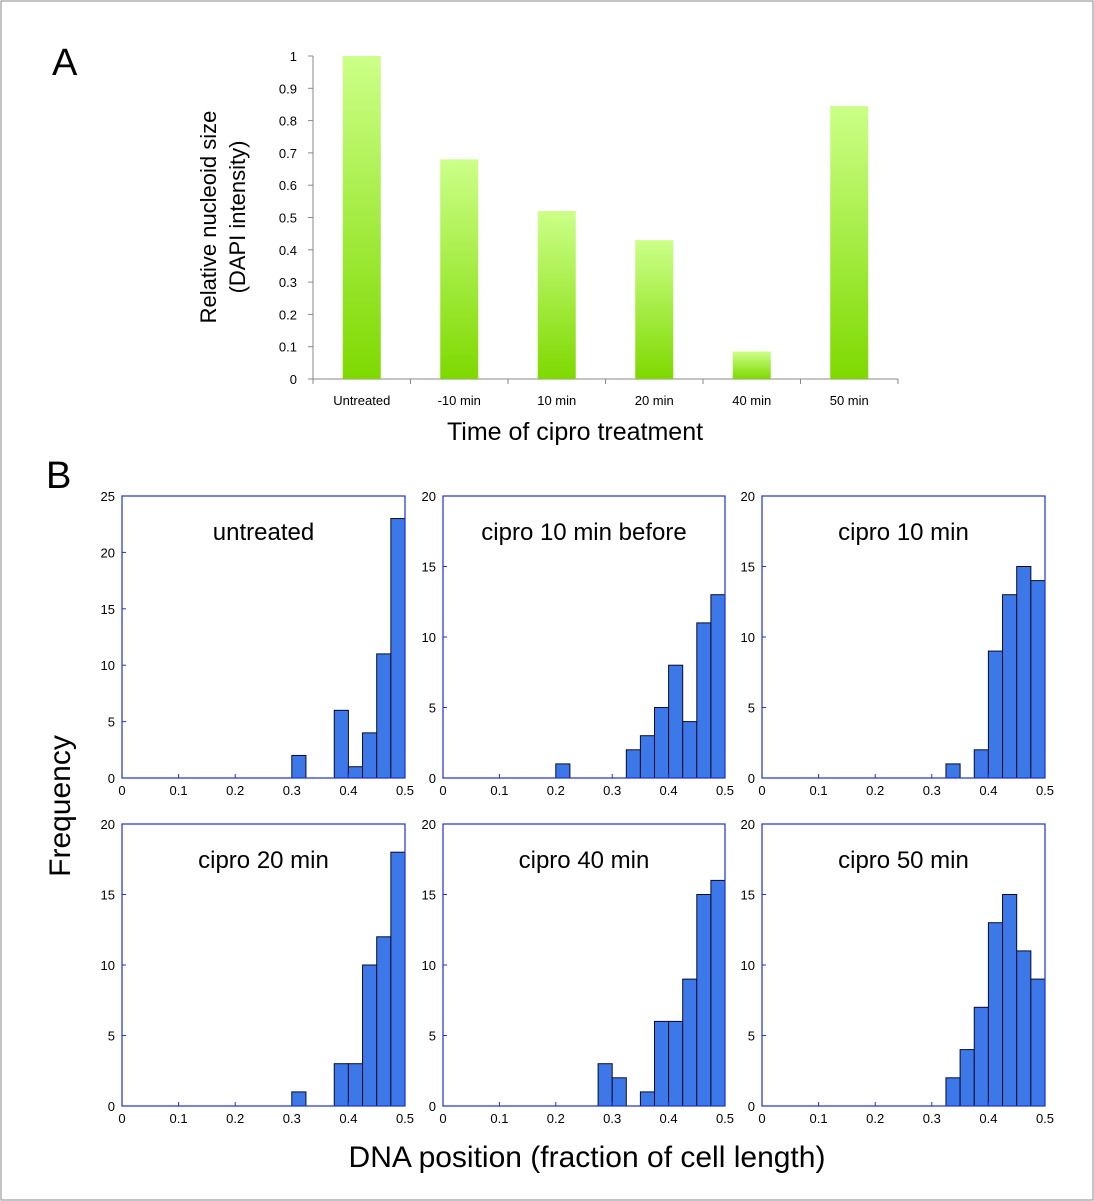  What do you see at coordinates (288, 88) in the screenshot?
I see `panel-a-ytick-label: 0.9` at bounding box center [288, 88].